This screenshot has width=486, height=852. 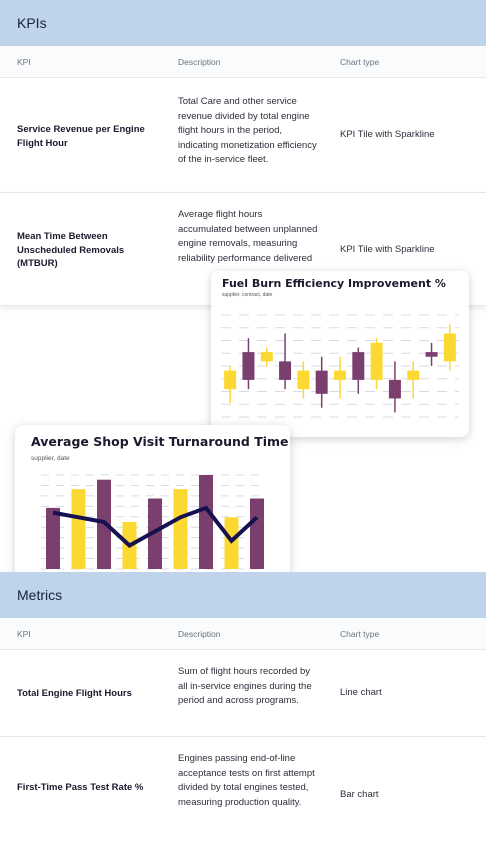 I want to click on metrics-header-chart-type: Chart type, so click(x=360, y=633).